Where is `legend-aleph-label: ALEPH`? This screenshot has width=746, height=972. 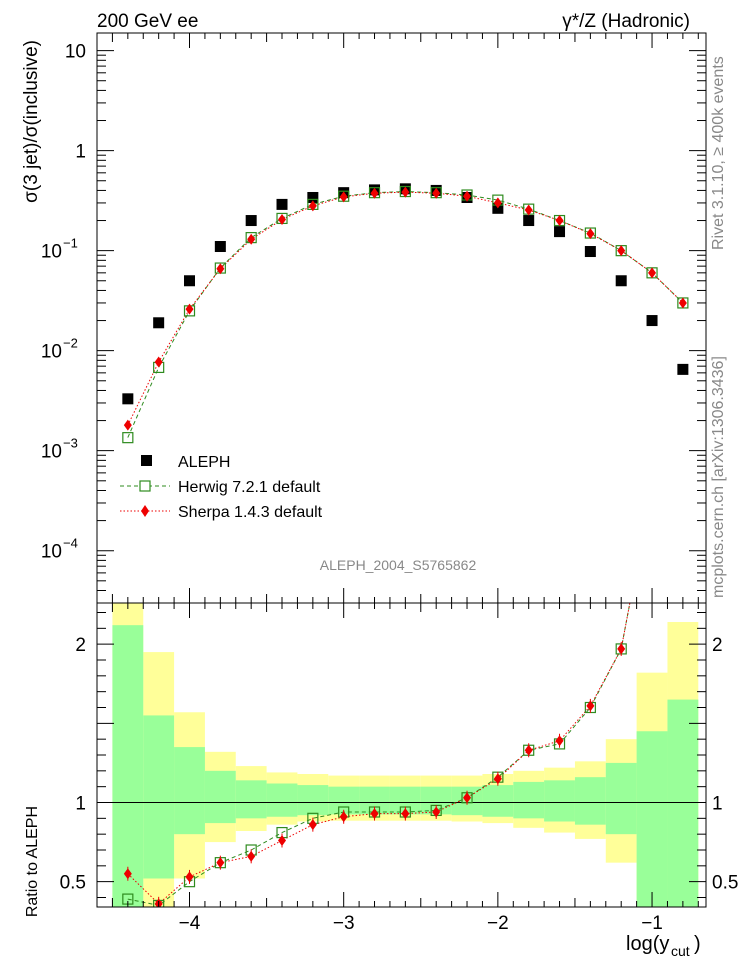 legend-aleph-label: ALEPH is located at coordinates (204, 462).